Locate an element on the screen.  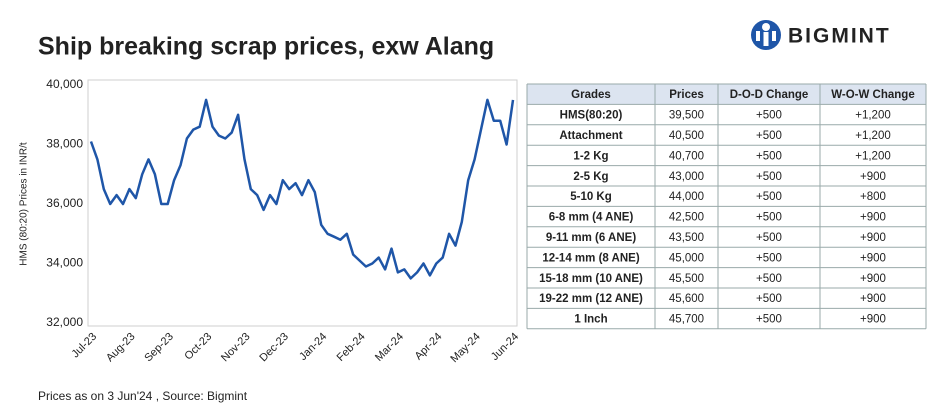
y-tick-label: 32,000 is located at coordinates (64, 322).